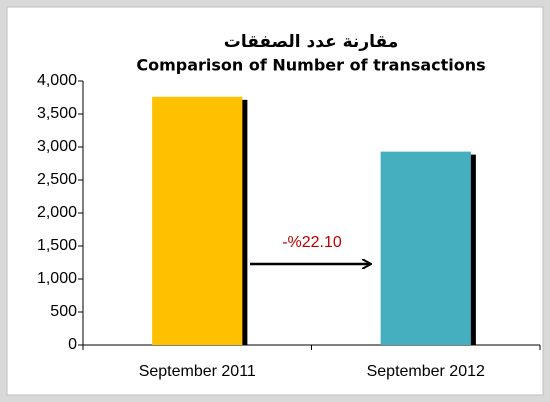 The height and width of the screenshot is (402, 550). I want to click on y-tick-label: 1,500, so click(57, 245).